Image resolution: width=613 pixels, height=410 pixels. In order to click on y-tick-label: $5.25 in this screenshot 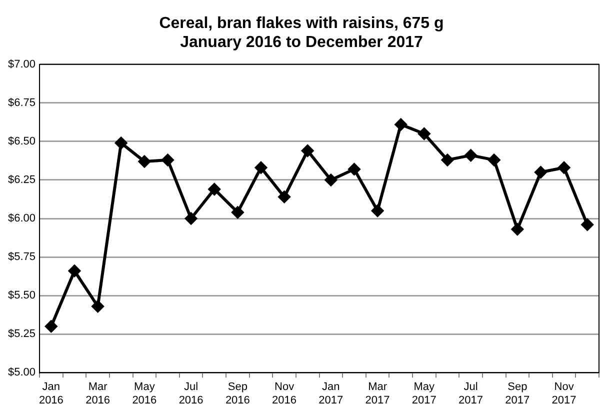, I will do `click(22, 334)`.